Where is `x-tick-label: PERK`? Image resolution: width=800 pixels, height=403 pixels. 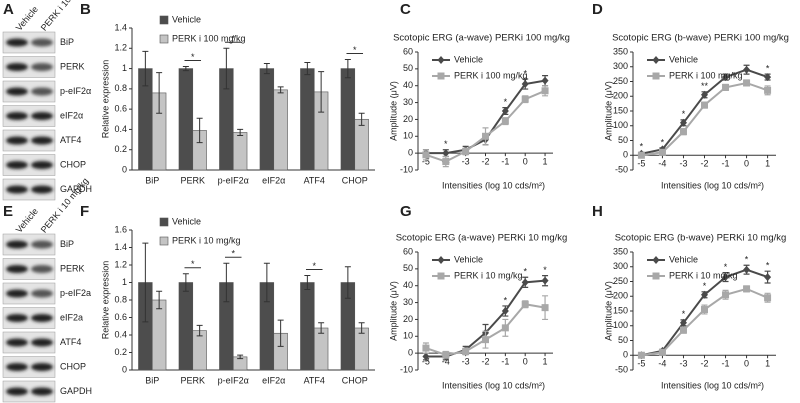
x-tick-label: PERK is located at coordinates (192, 380).